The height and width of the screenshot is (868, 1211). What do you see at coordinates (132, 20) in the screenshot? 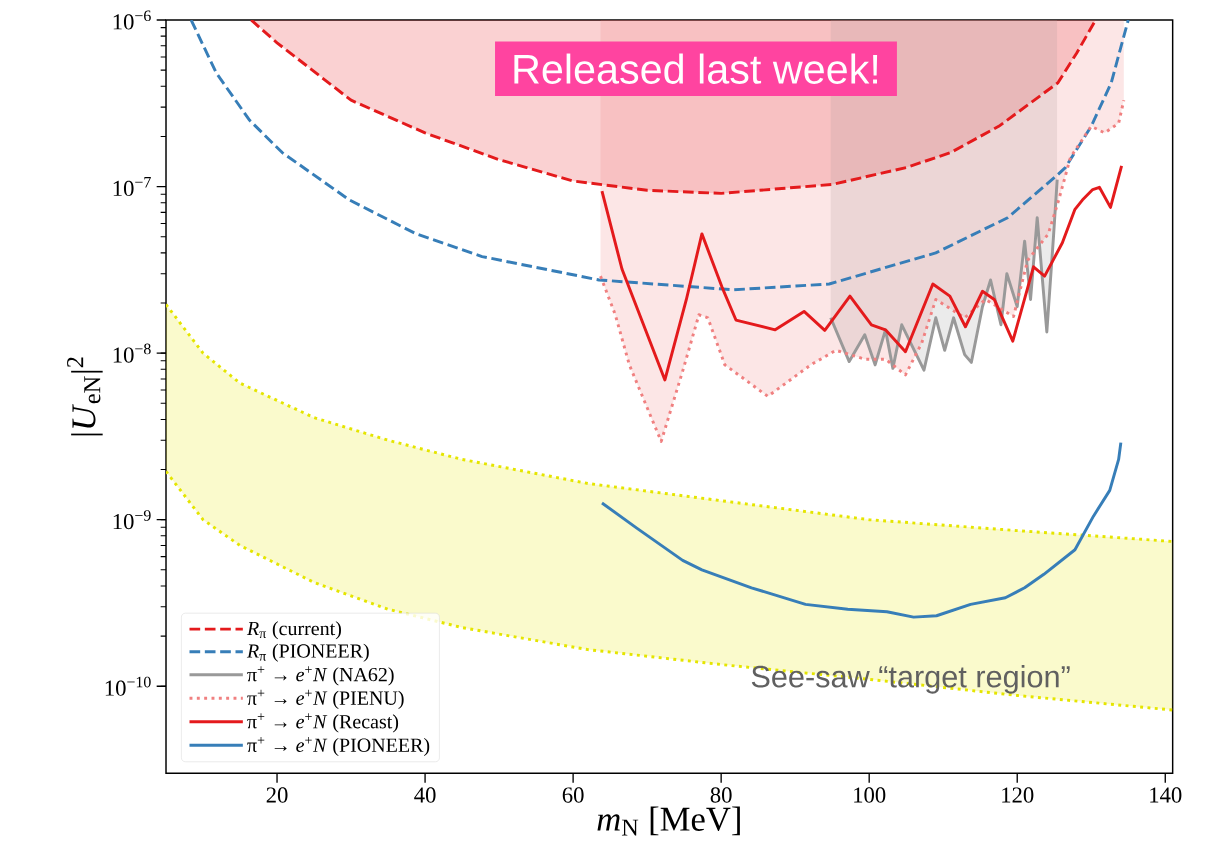
I see `y-tick-label: 10$^{−6}$` at bounding box center [132, 20].